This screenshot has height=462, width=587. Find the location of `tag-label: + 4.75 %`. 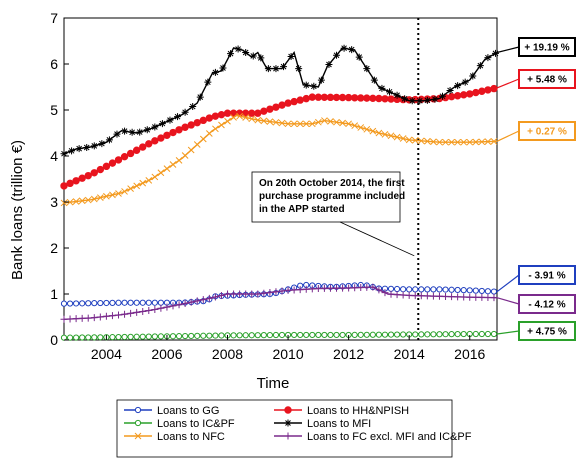

tag-label: + 4.75 % is located at coordinates (547, 332).